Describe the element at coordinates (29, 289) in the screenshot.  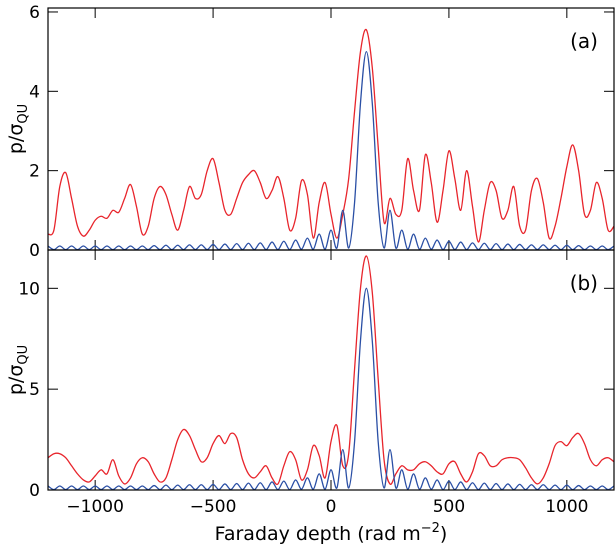
I see `y-tick-label: 10` at that location.